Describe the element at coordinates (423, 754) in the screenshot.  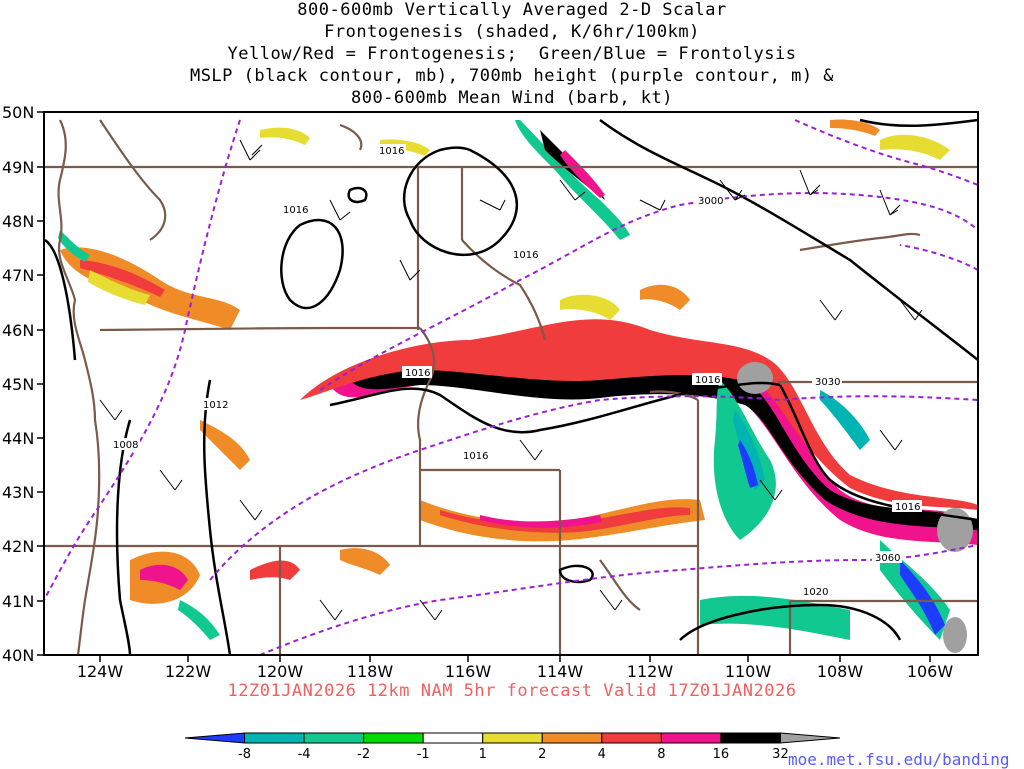
I see `colorbar-label: -1` at that location.